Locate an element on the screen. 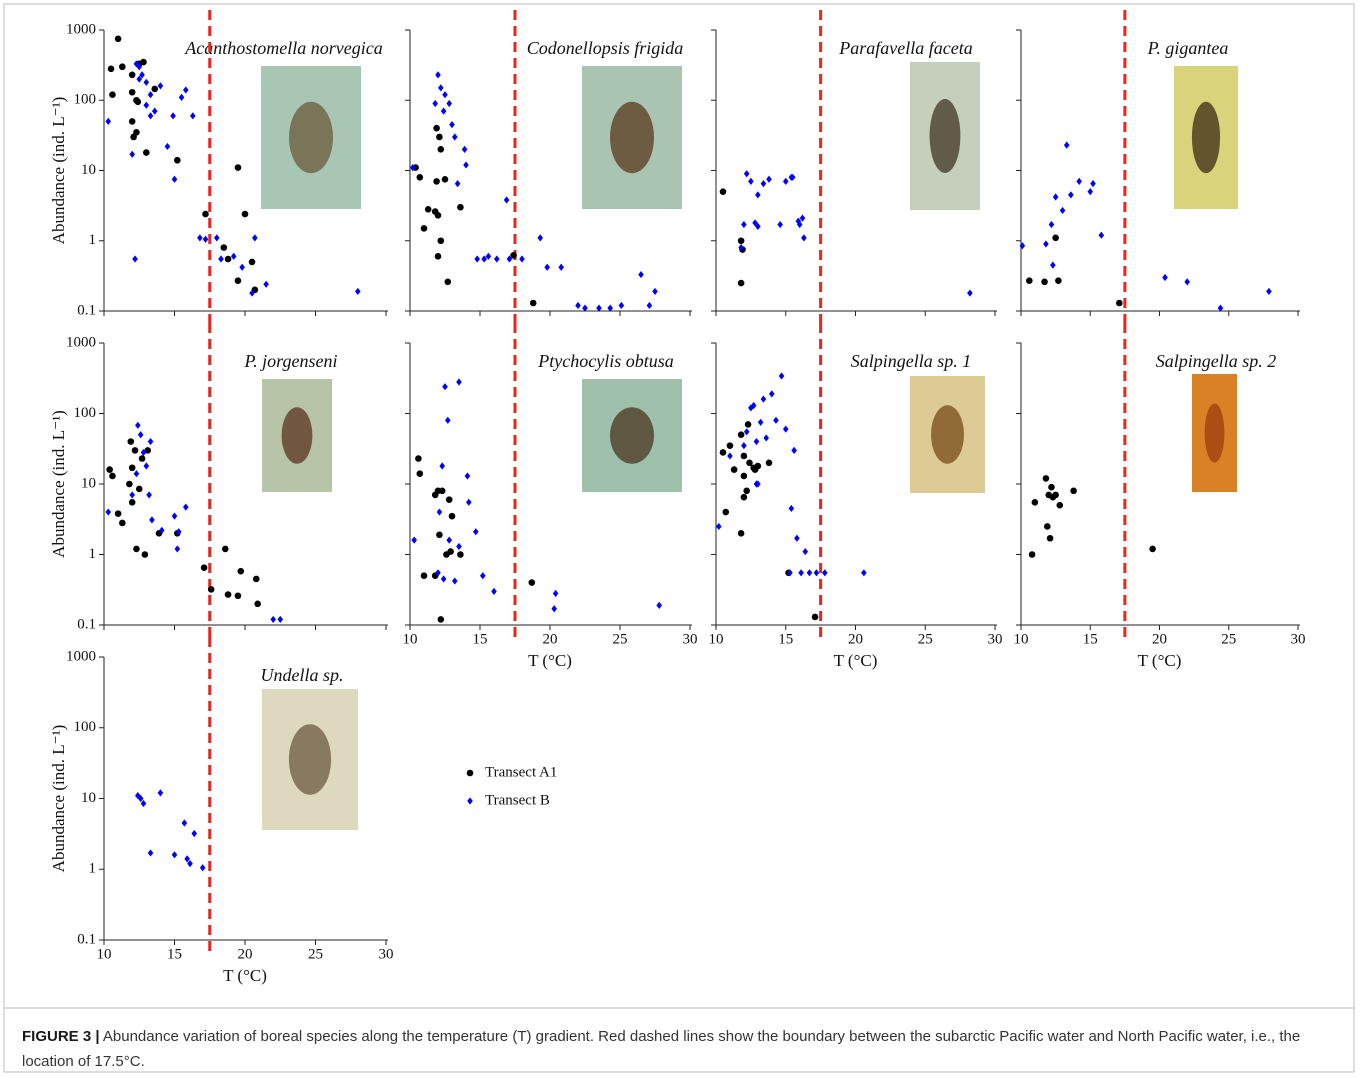 The width and height of the screenshot is (1360, 1078). panel-title: P. gigantea is located at coordinates (1188, 48).